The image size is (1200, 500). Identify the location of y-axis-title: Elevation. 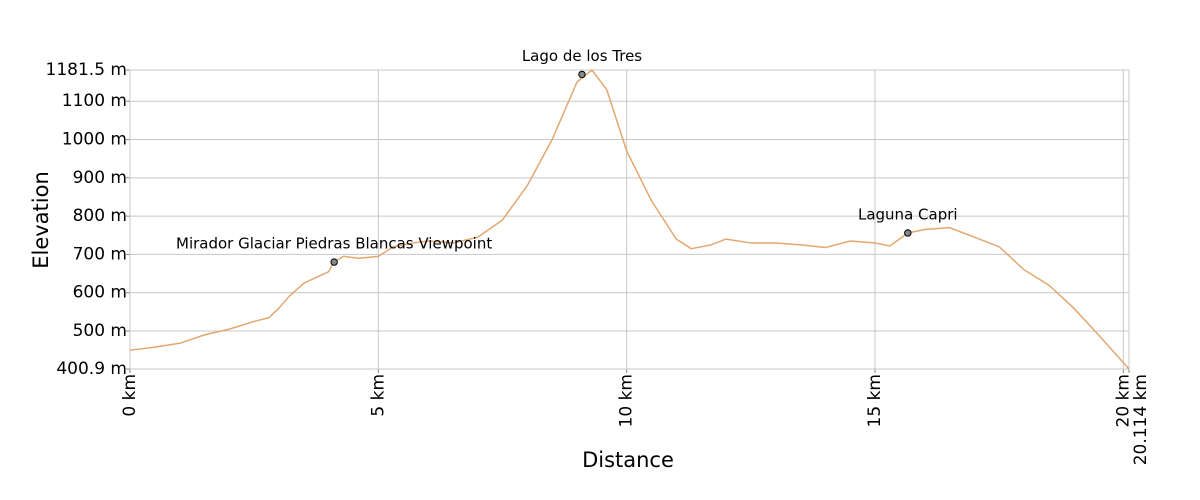
(41, 220).